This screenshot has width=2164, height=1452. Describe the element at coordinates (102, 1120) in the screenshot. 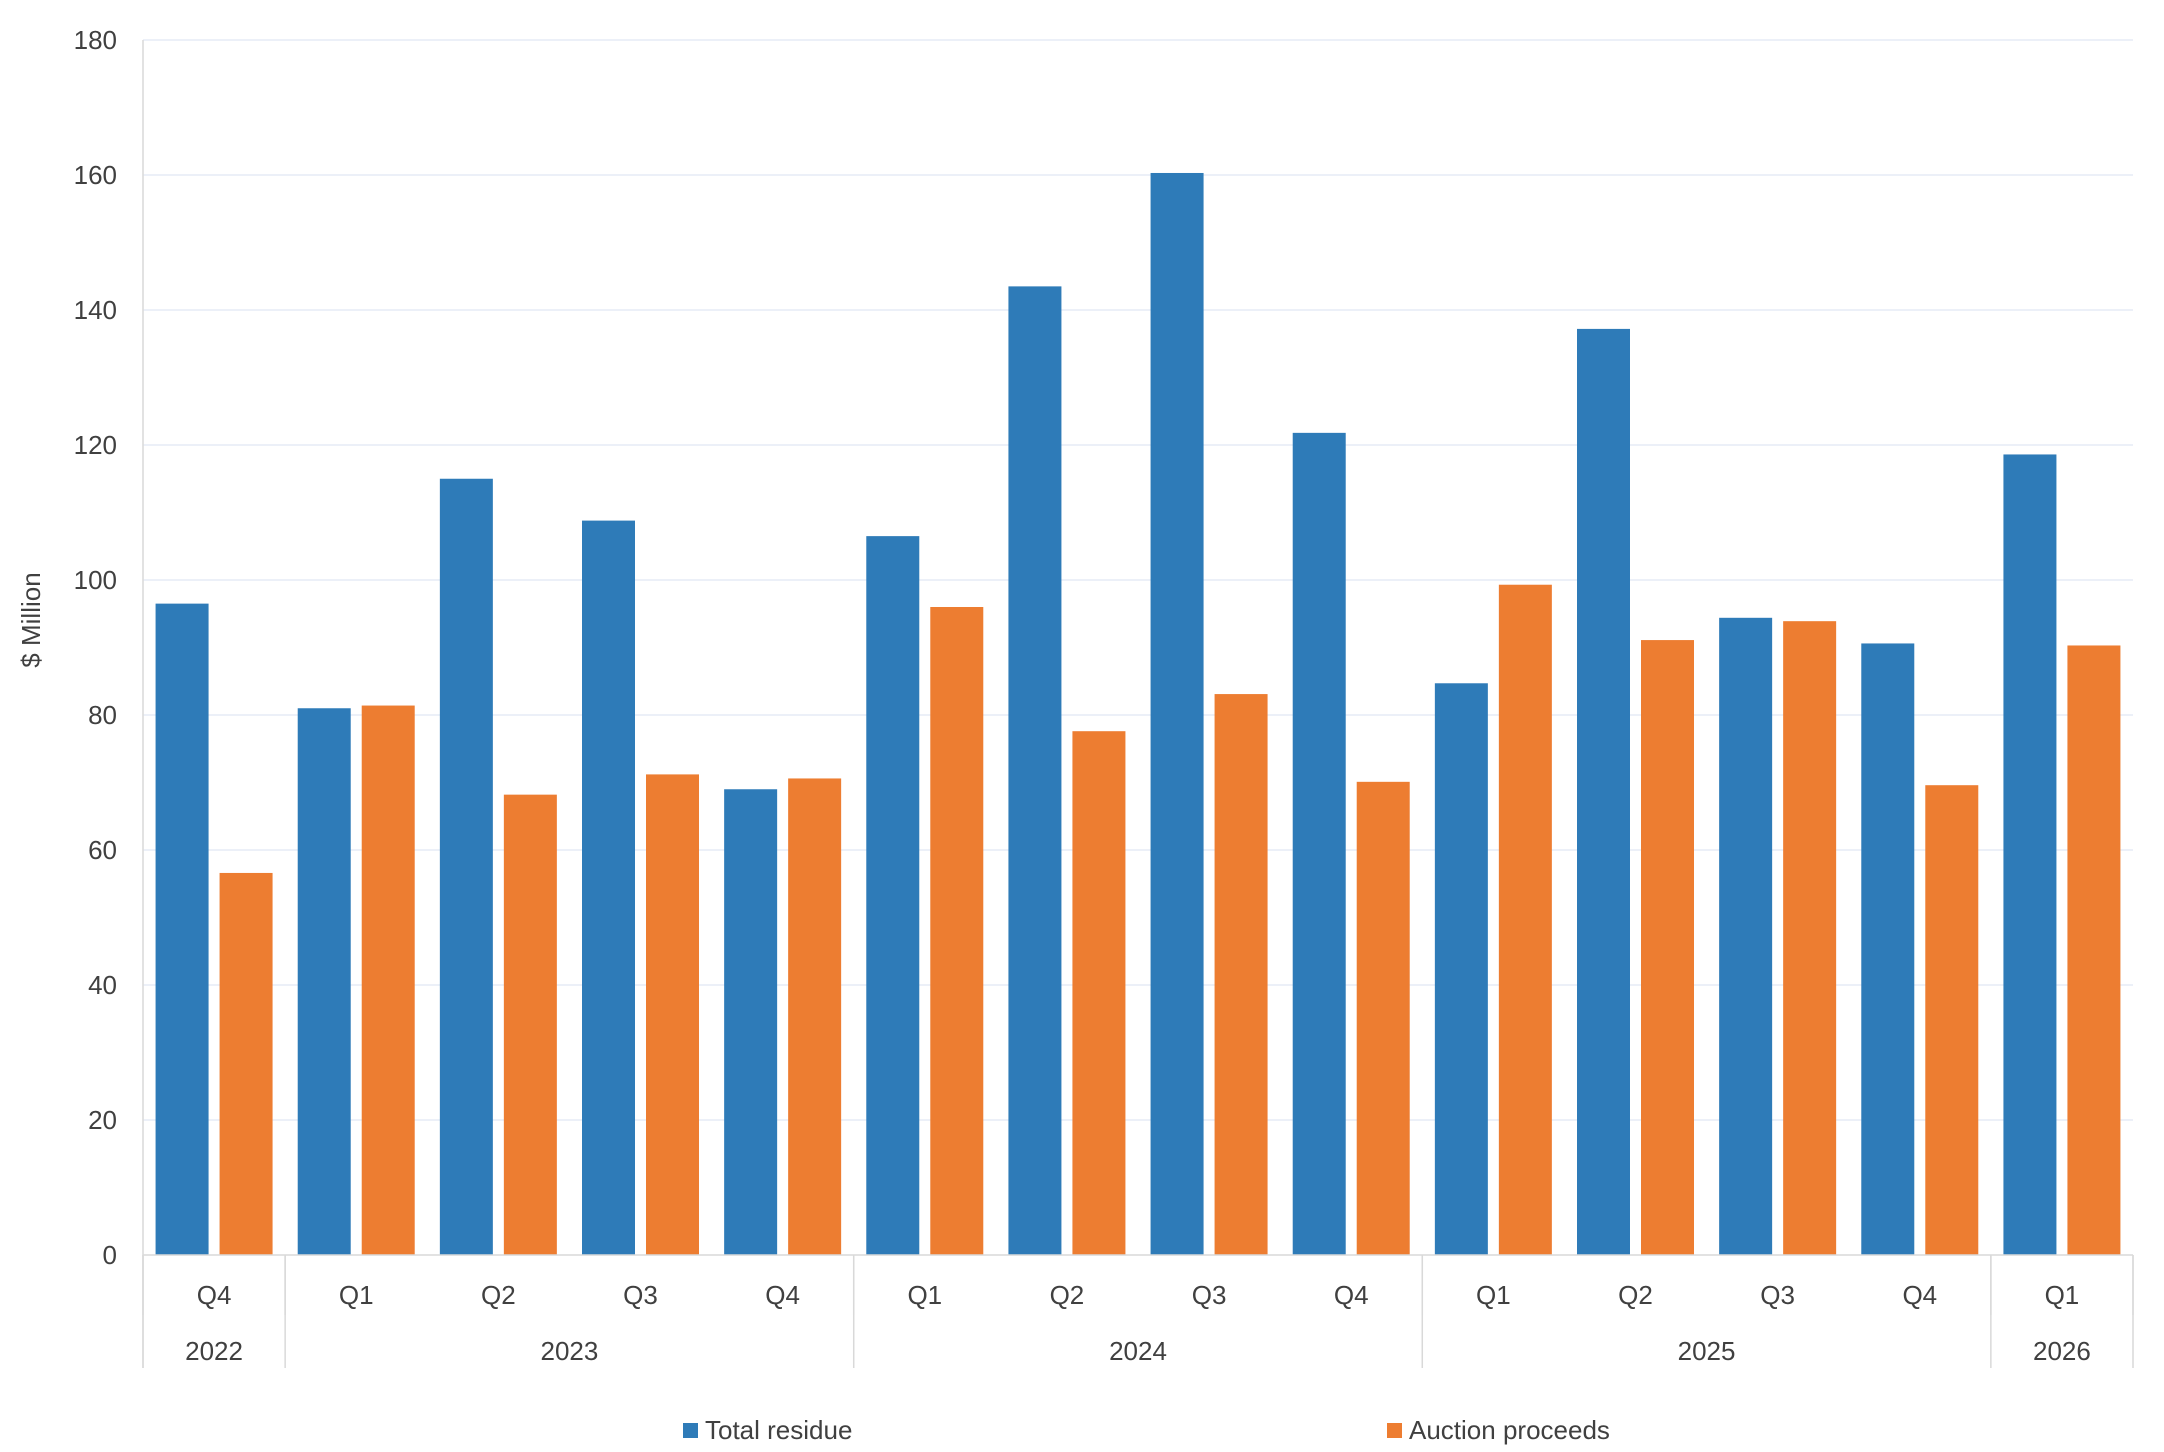

I see `y-tick-label: 20` at that location.